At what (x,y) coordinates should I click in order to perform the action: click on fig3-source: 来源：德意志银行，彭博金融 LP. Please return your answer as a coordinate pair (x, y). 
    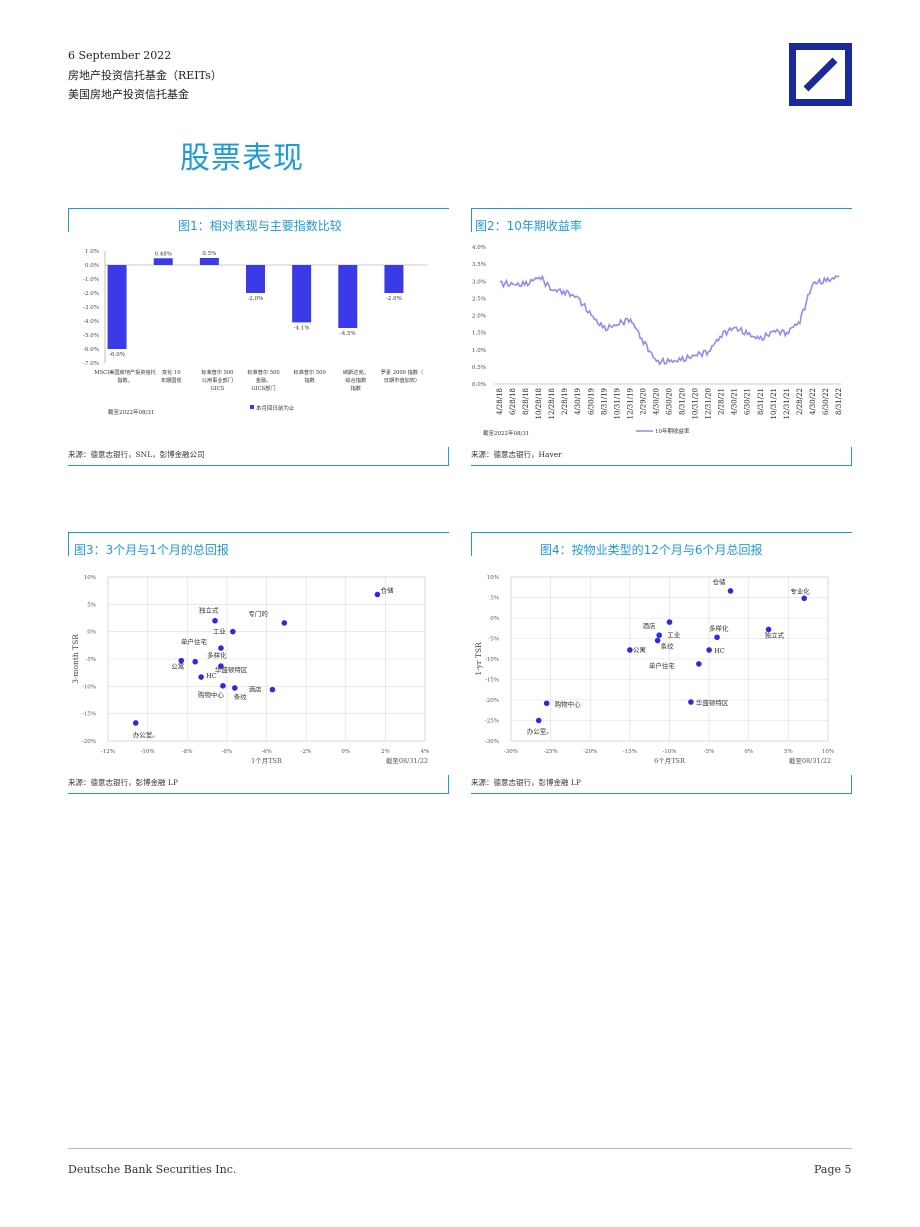
    Looking at the image, I should click on (123, 782).